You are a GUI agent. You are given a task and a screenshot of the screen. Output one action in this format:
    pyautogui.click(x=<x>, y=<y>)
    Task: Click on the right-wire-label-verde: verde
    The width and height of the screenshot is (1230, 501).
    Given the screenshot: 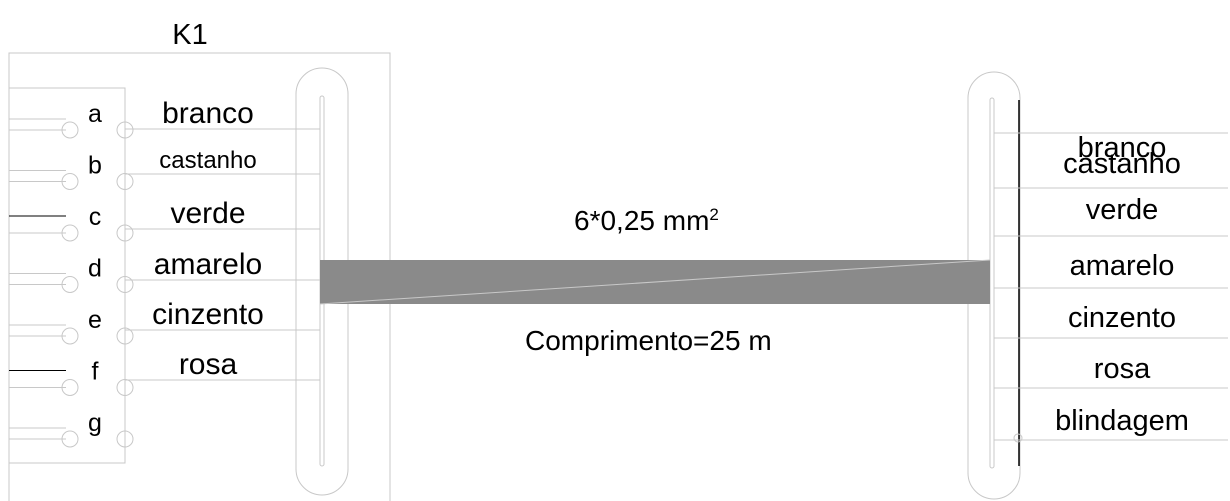 What is the action you would take?
    pyautogui.click(x=1122, y=210)
    